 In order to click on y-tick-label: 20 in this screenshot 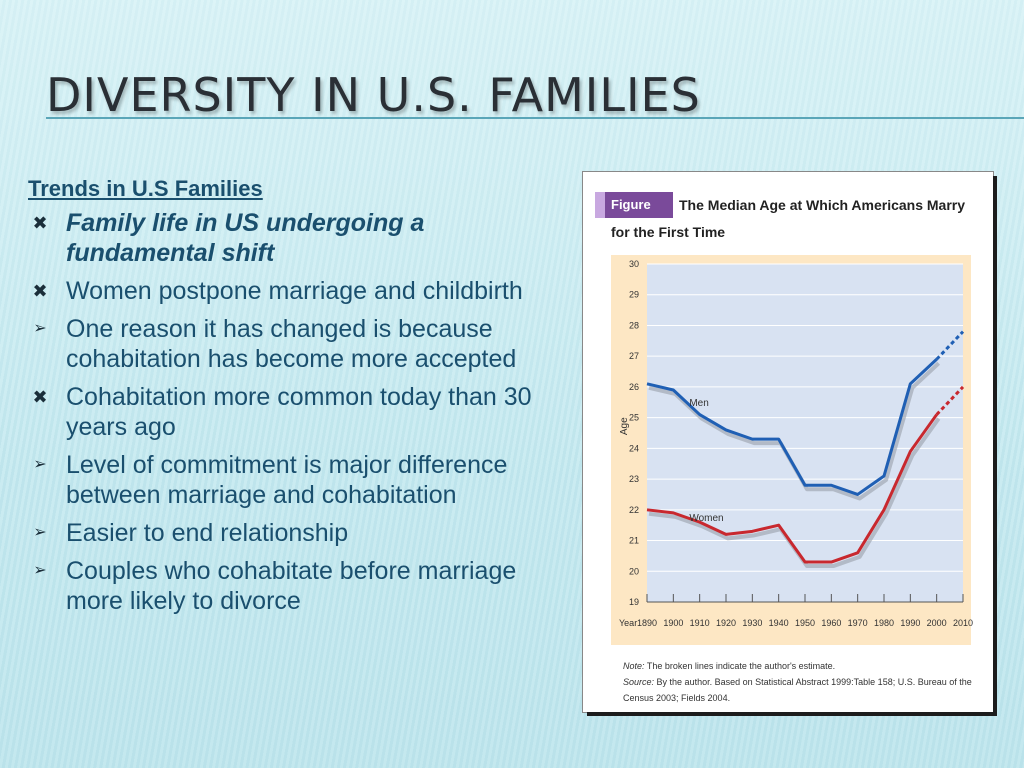, I will do `click(634, 571)`.